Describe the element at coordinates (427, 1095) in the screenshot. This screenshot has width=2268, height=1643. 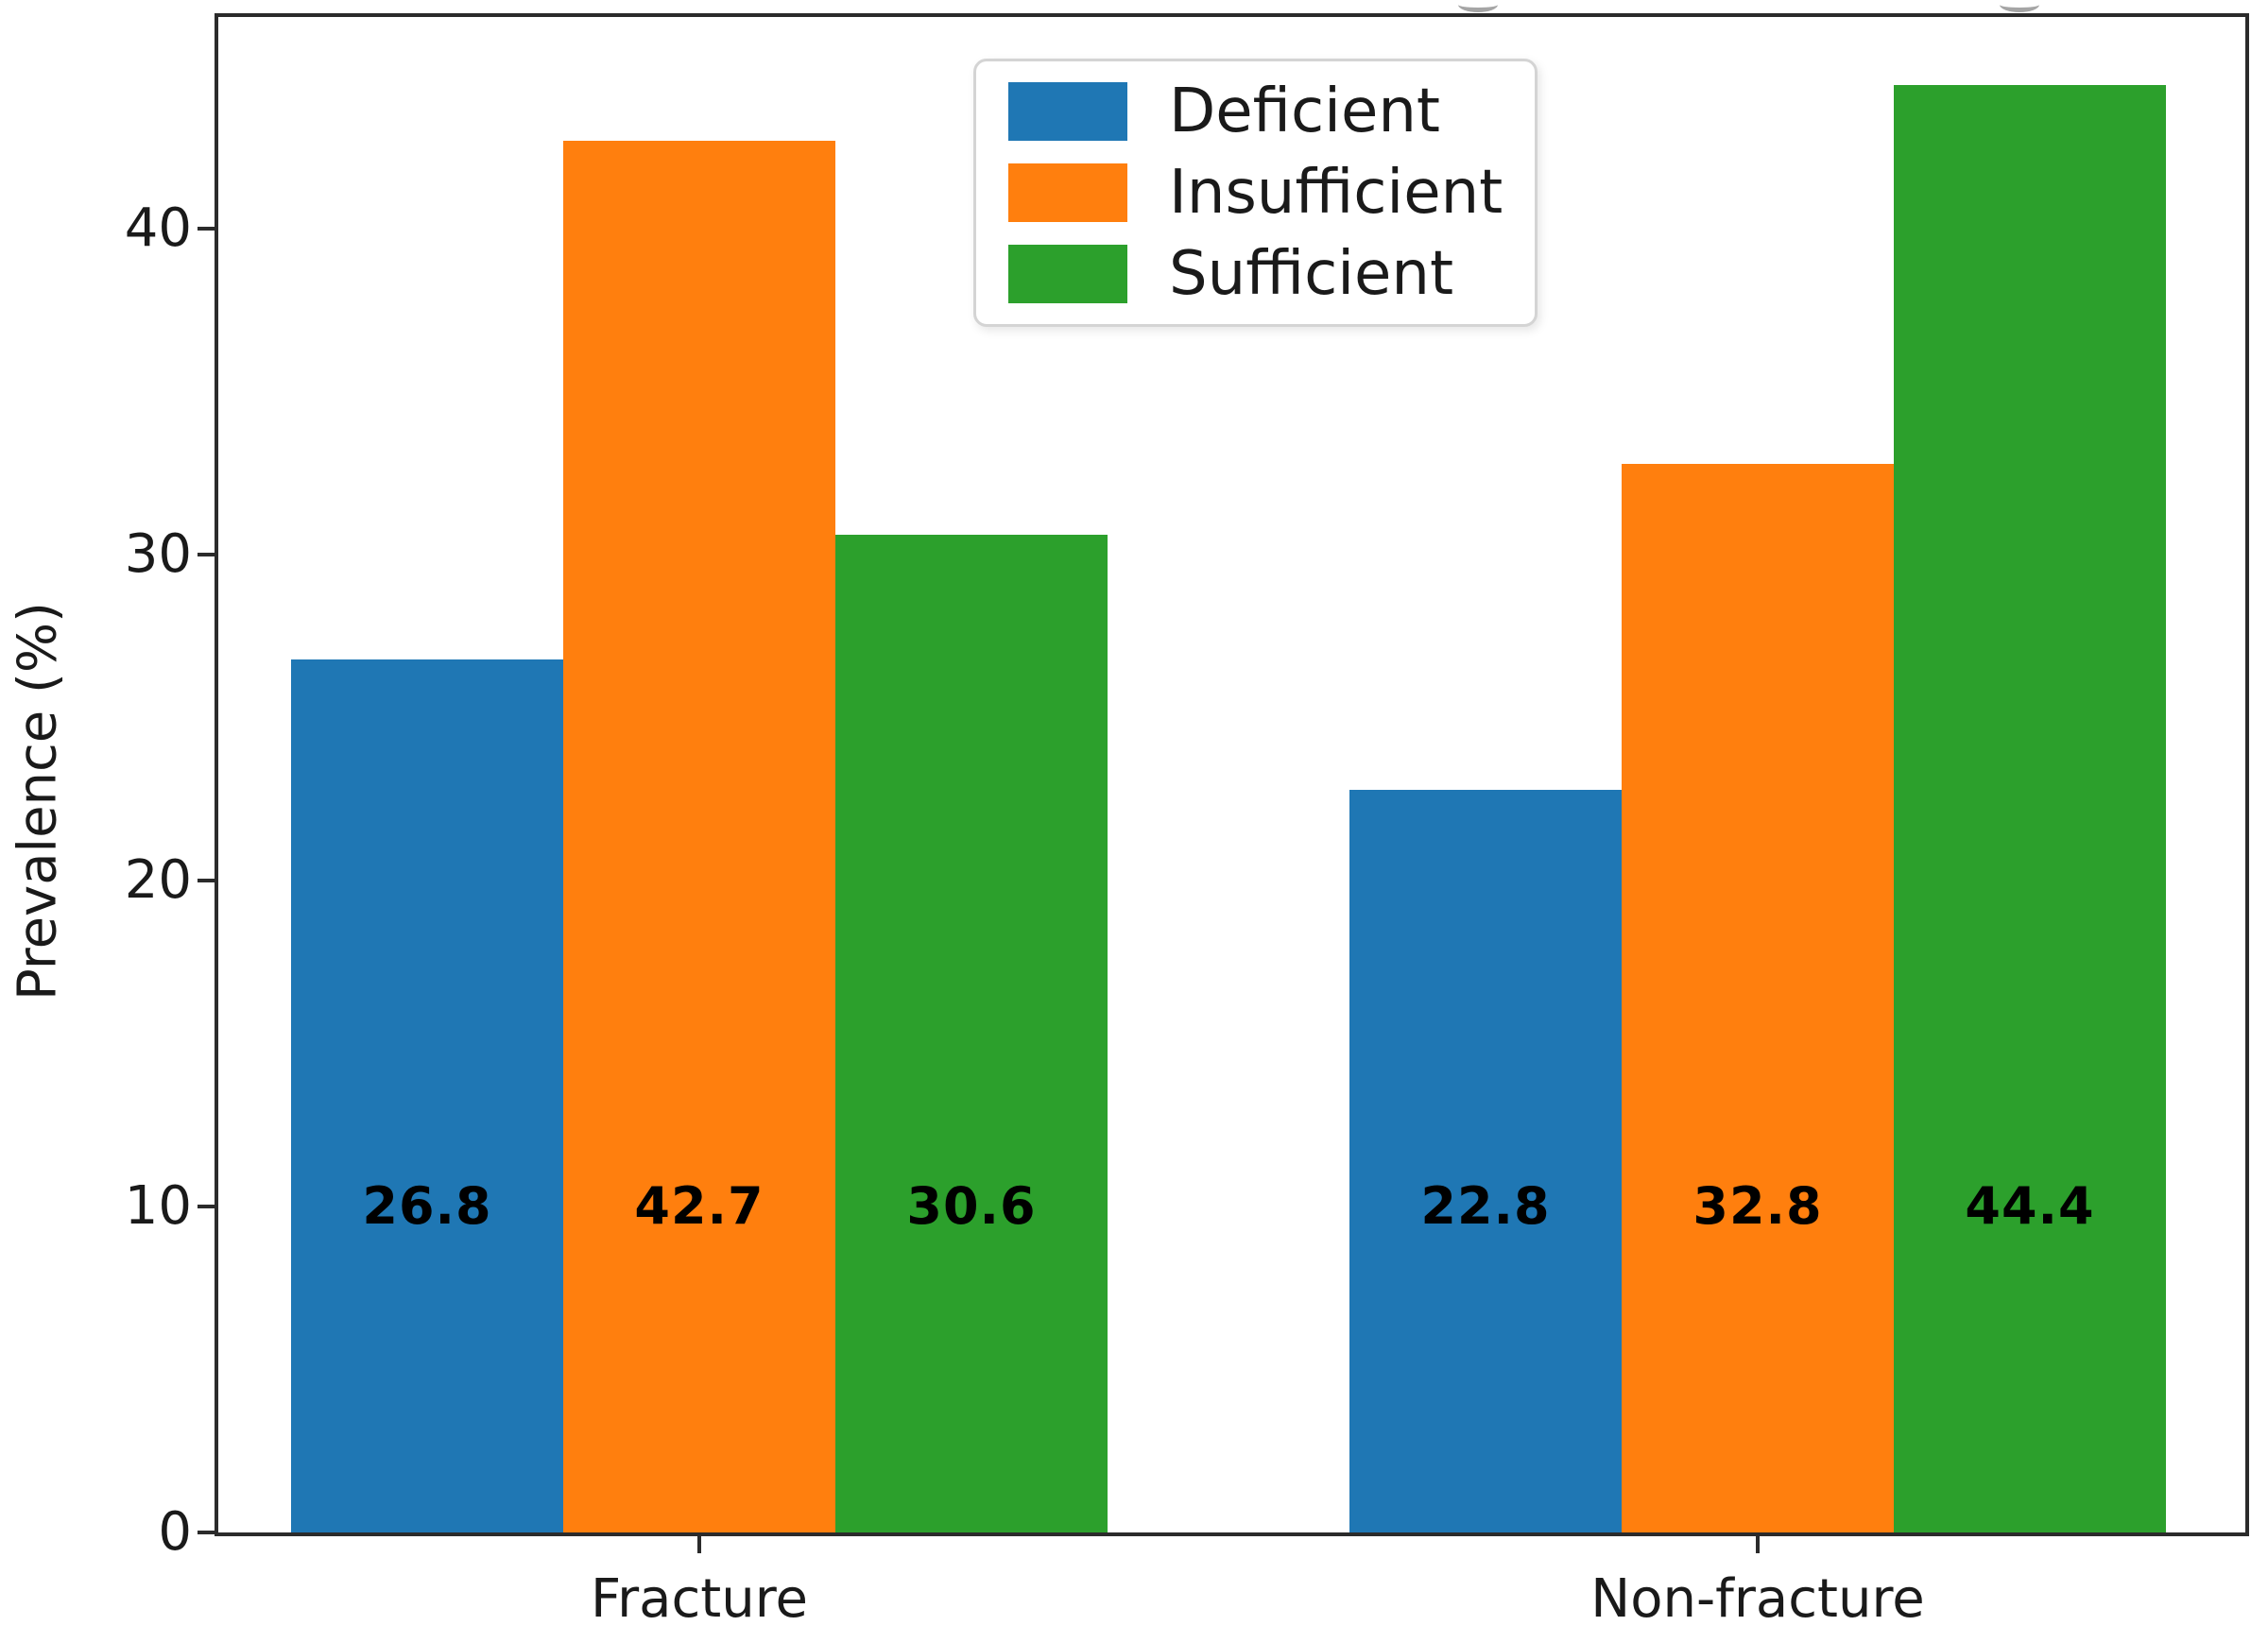
I see `bar-fracture-deficient` at that location.